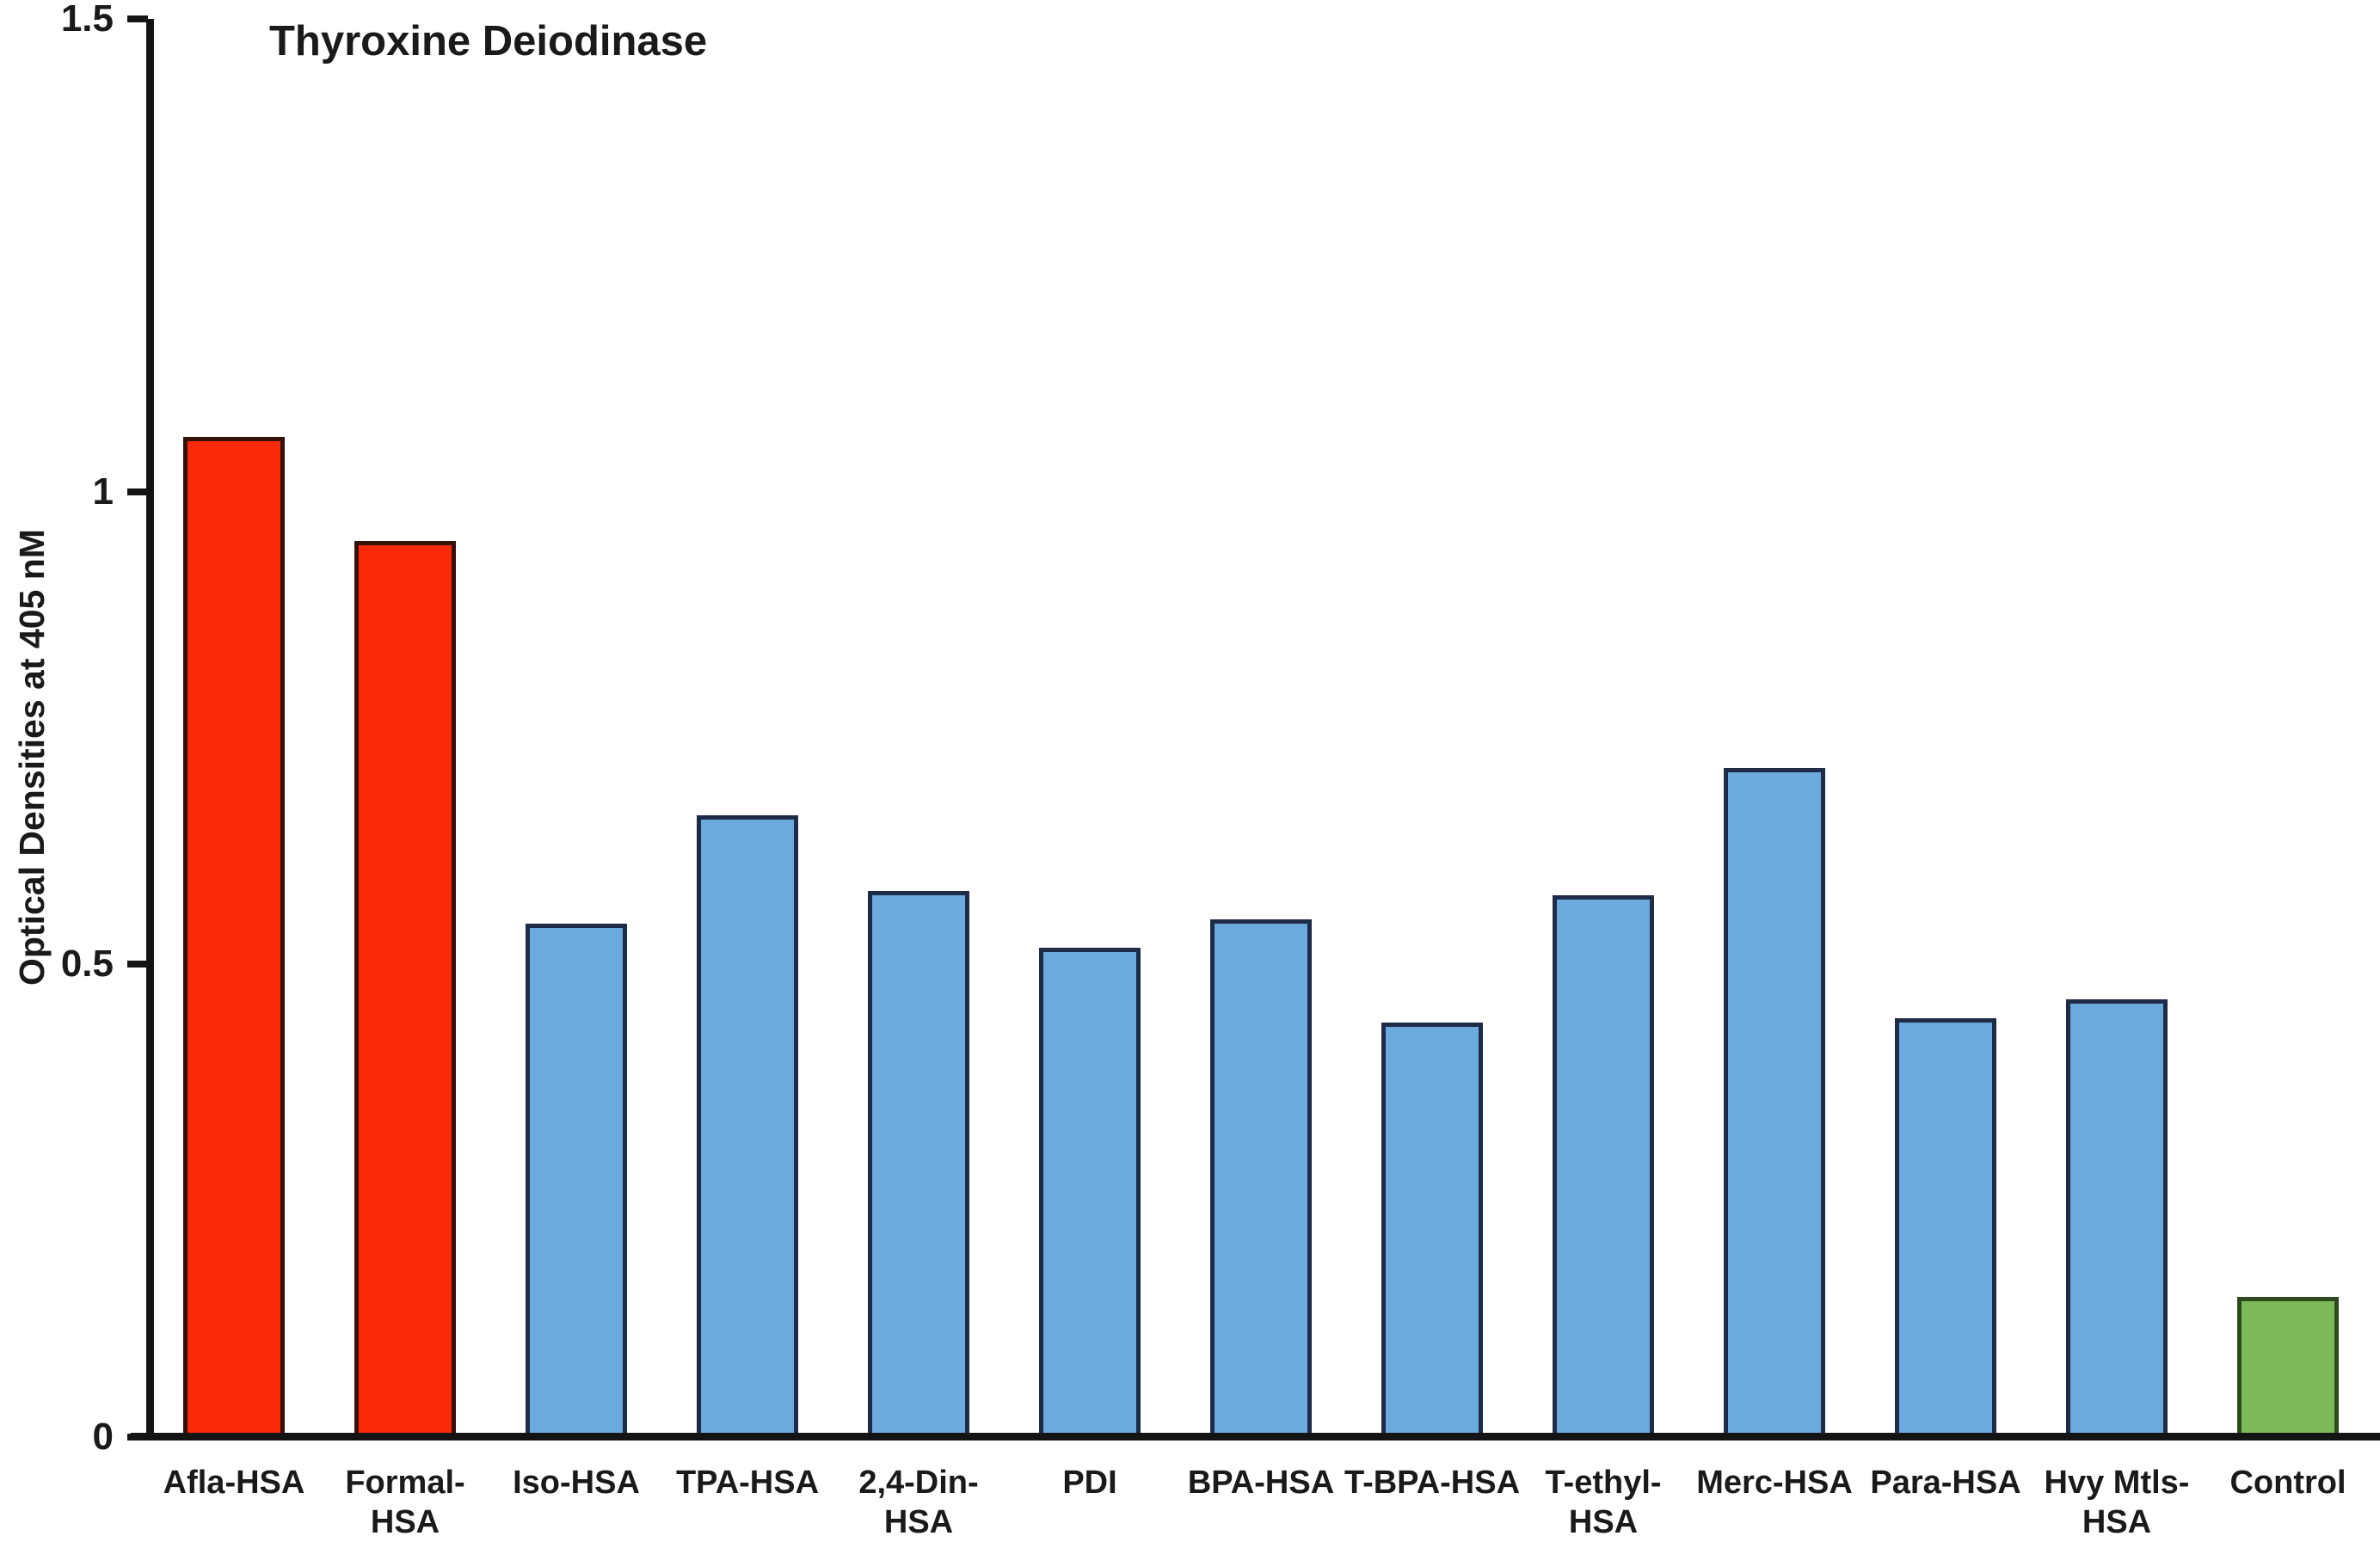 Image resolution: width=2380 pixels, height=1542 pixels. Describe the element at coordinates (576, 1483) in the screenshot. I see `x-tick-label-iso-hsa: Iso-HSA` at that location.